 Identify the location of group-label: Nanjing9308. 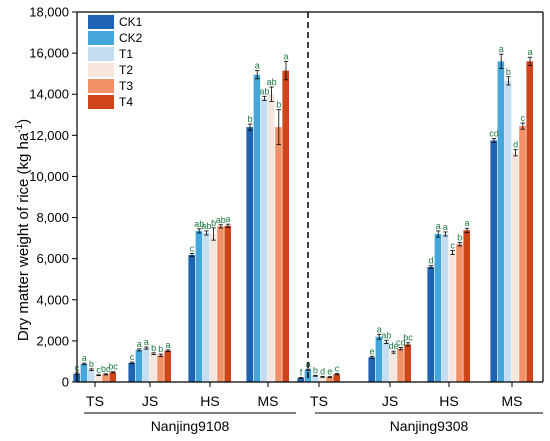
(429, 426).